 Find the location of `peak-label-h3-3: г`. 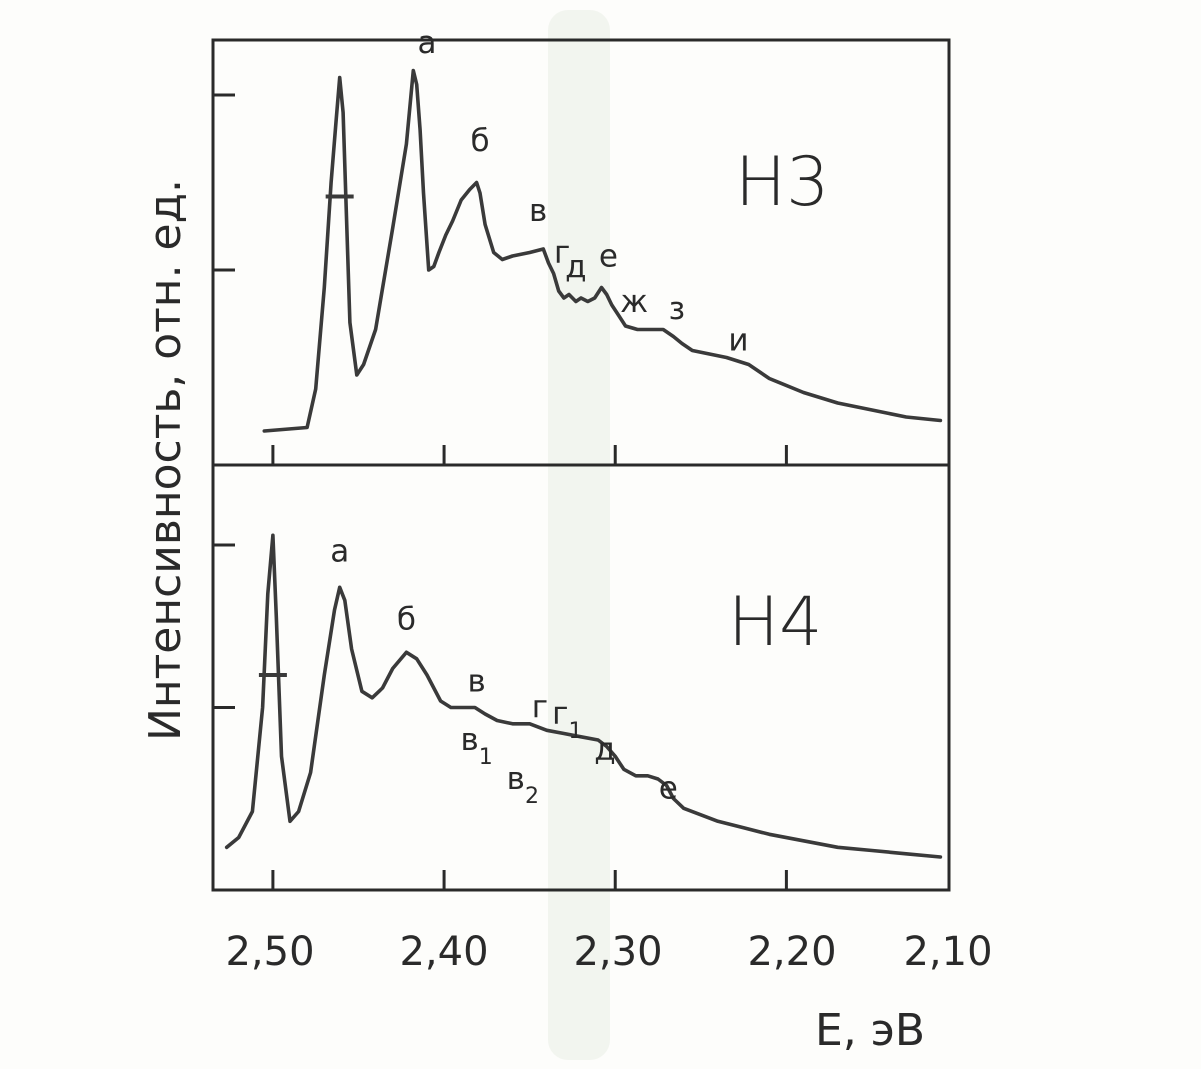

peak-label-h3-3: г is located at coordinates (562, 253).